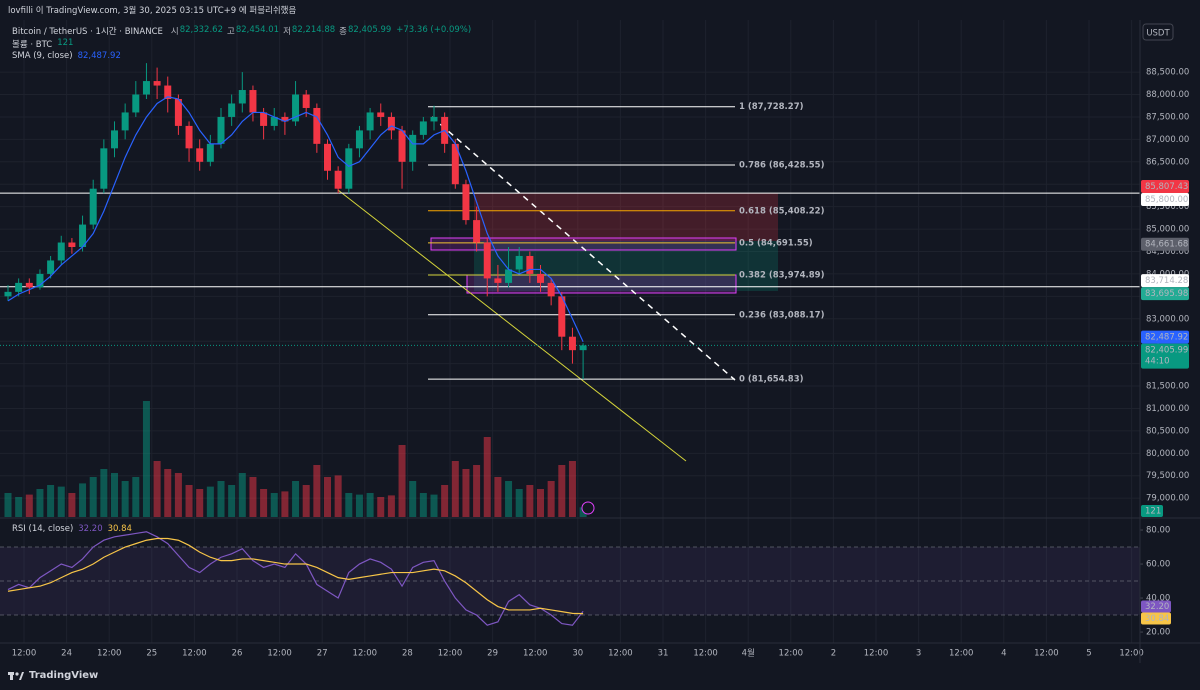 The height and width of the screenshot is (690, 1200). What do you see at coordinates (1167, 252) in the screenshot?
I see `y-tick-label: 84,500.00` at bounding box center [1167, 252].